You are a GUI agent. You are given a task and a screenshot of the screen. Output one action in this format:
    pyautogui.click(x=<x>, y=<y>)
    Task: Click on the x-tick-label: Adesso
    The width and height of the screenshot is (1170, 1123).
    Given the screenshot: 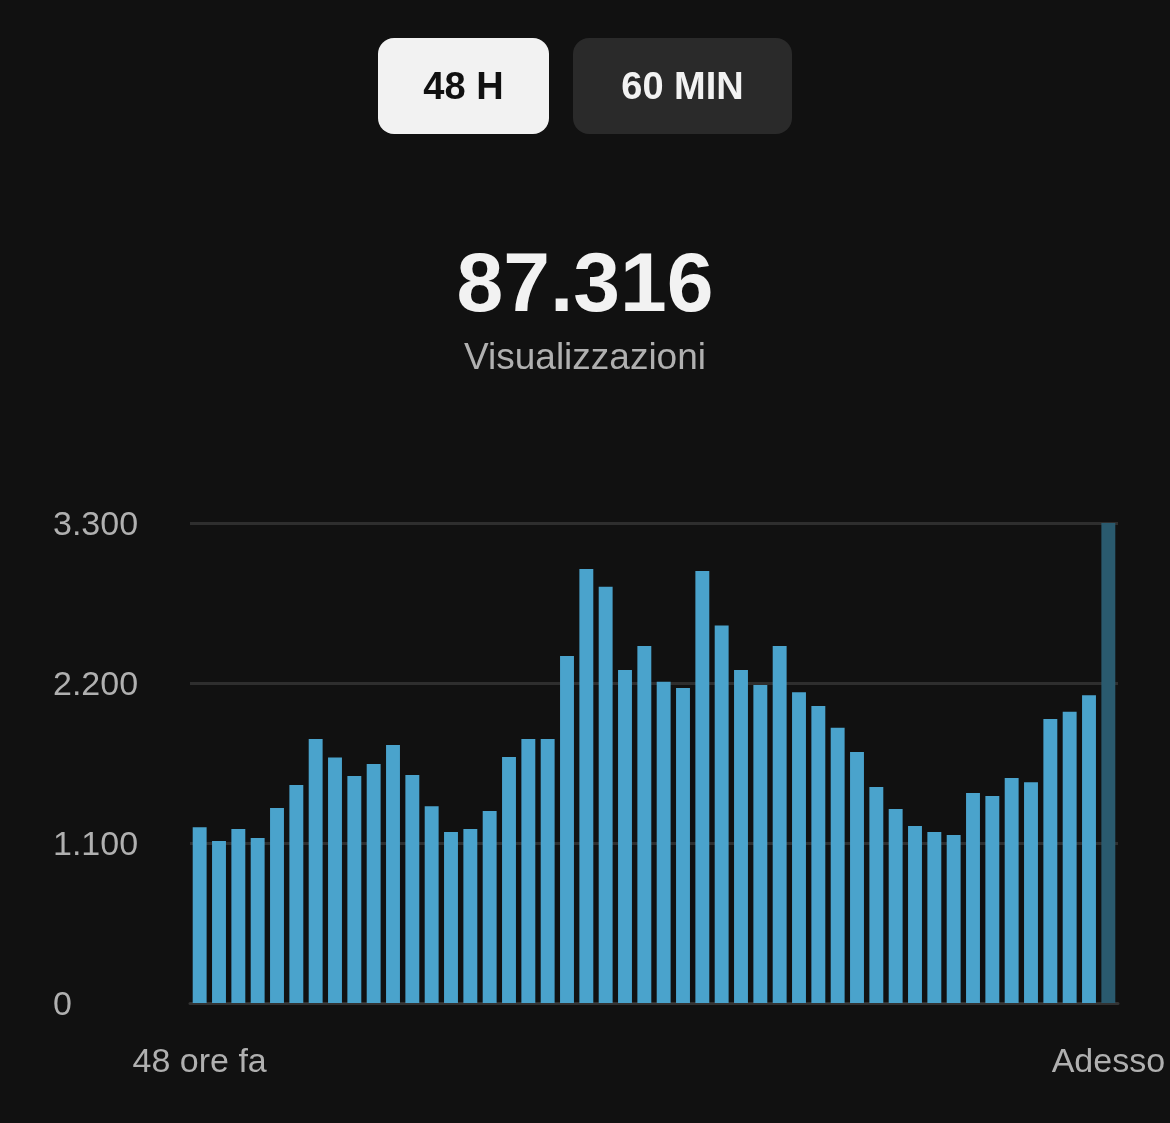 What is the action you would take?
    pyautogui.click(x=1108, y=1060)
    